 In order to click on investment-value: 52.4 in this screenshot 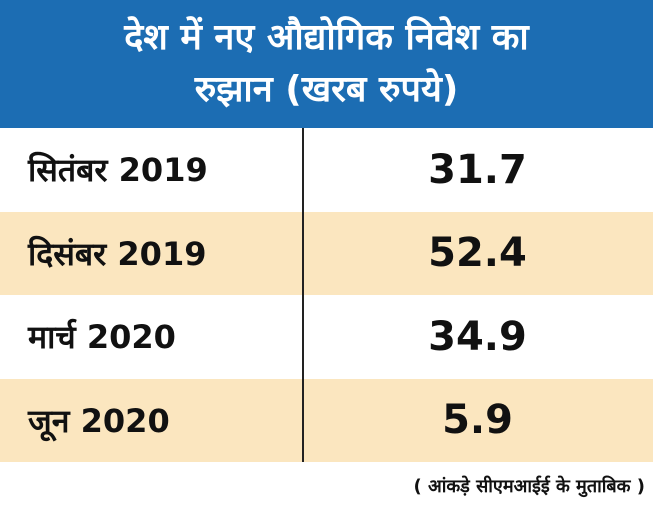, I will do `click(477, 253)`.